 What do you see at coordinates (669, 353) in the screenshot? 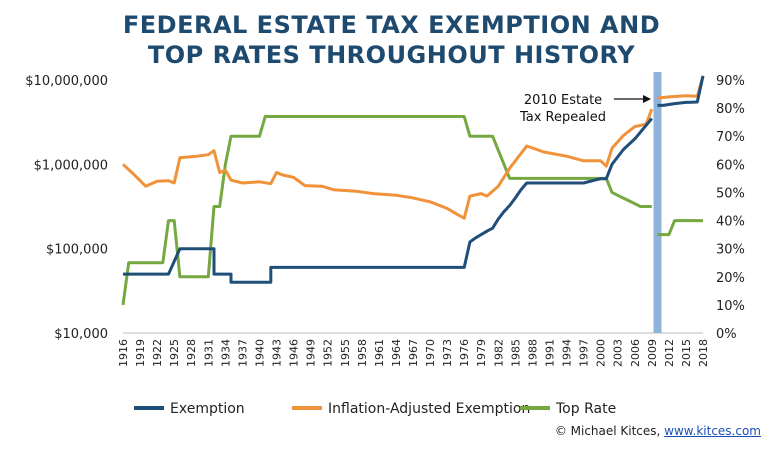
I see `x-tick-label: 2012` at bounding box center [669, 353].